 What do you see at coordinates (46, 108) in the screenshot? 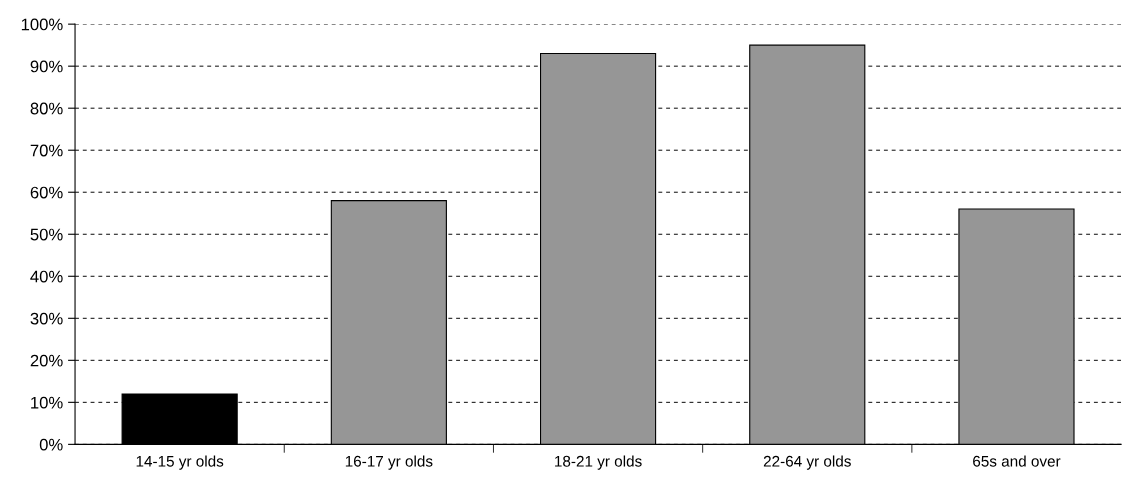
I see `y-tick-label: 80%` at bounding box center [46, 108].